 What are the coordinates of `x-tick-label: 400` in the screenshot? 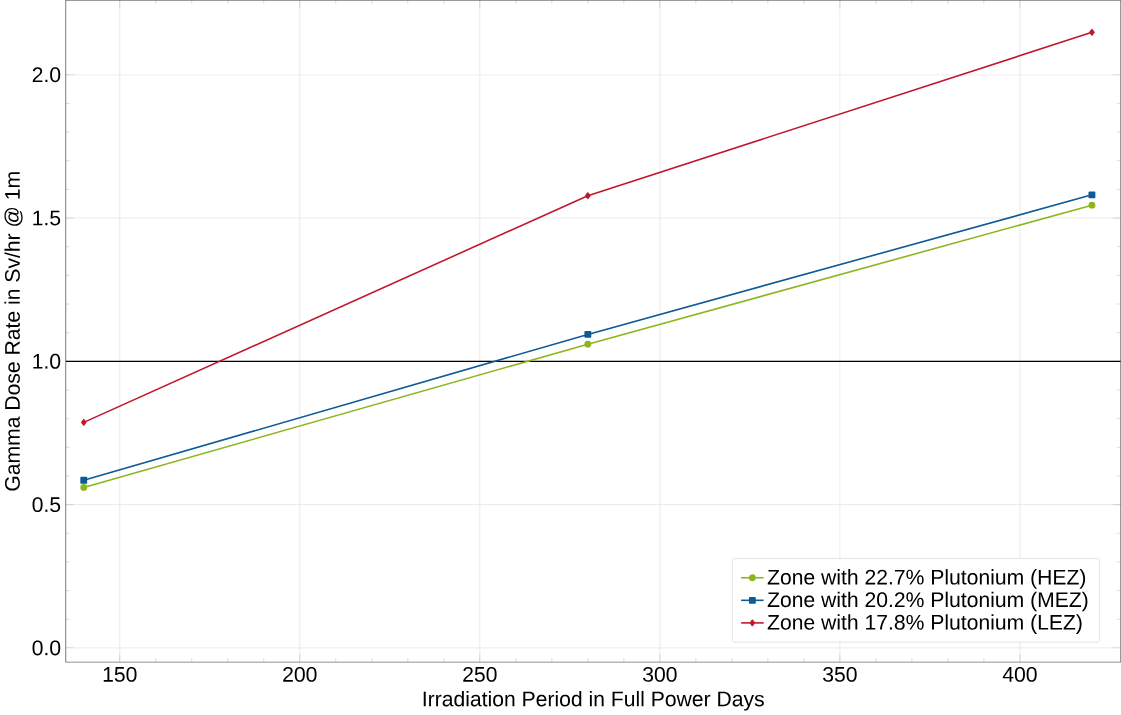 It's located at (1019, 674).